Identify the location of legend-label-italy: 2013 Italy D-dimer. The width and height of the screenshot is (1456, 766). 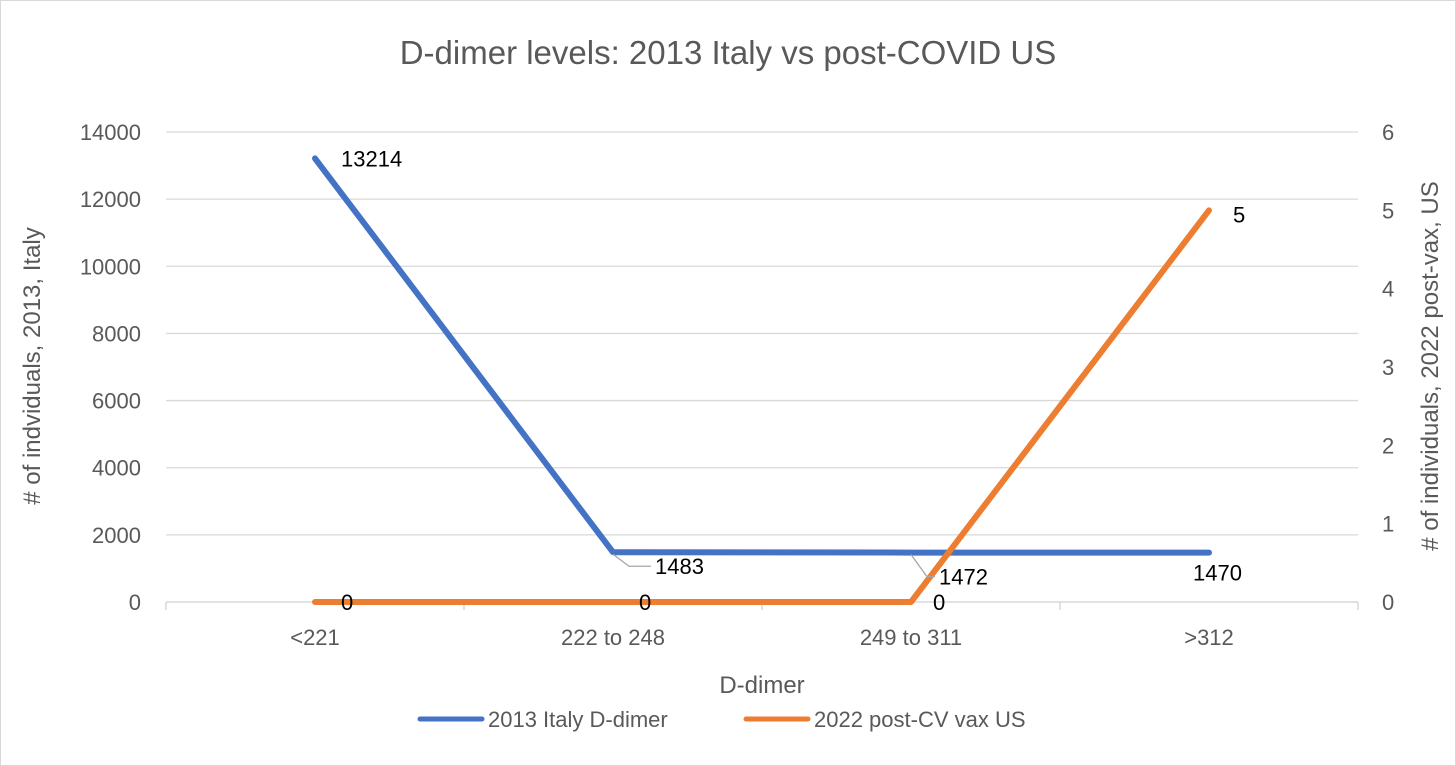
(578, 719).